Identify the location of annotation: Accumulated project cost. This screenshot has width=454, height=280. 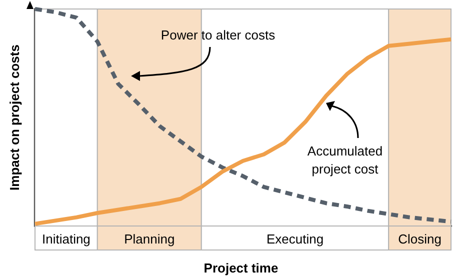
(345, 160).